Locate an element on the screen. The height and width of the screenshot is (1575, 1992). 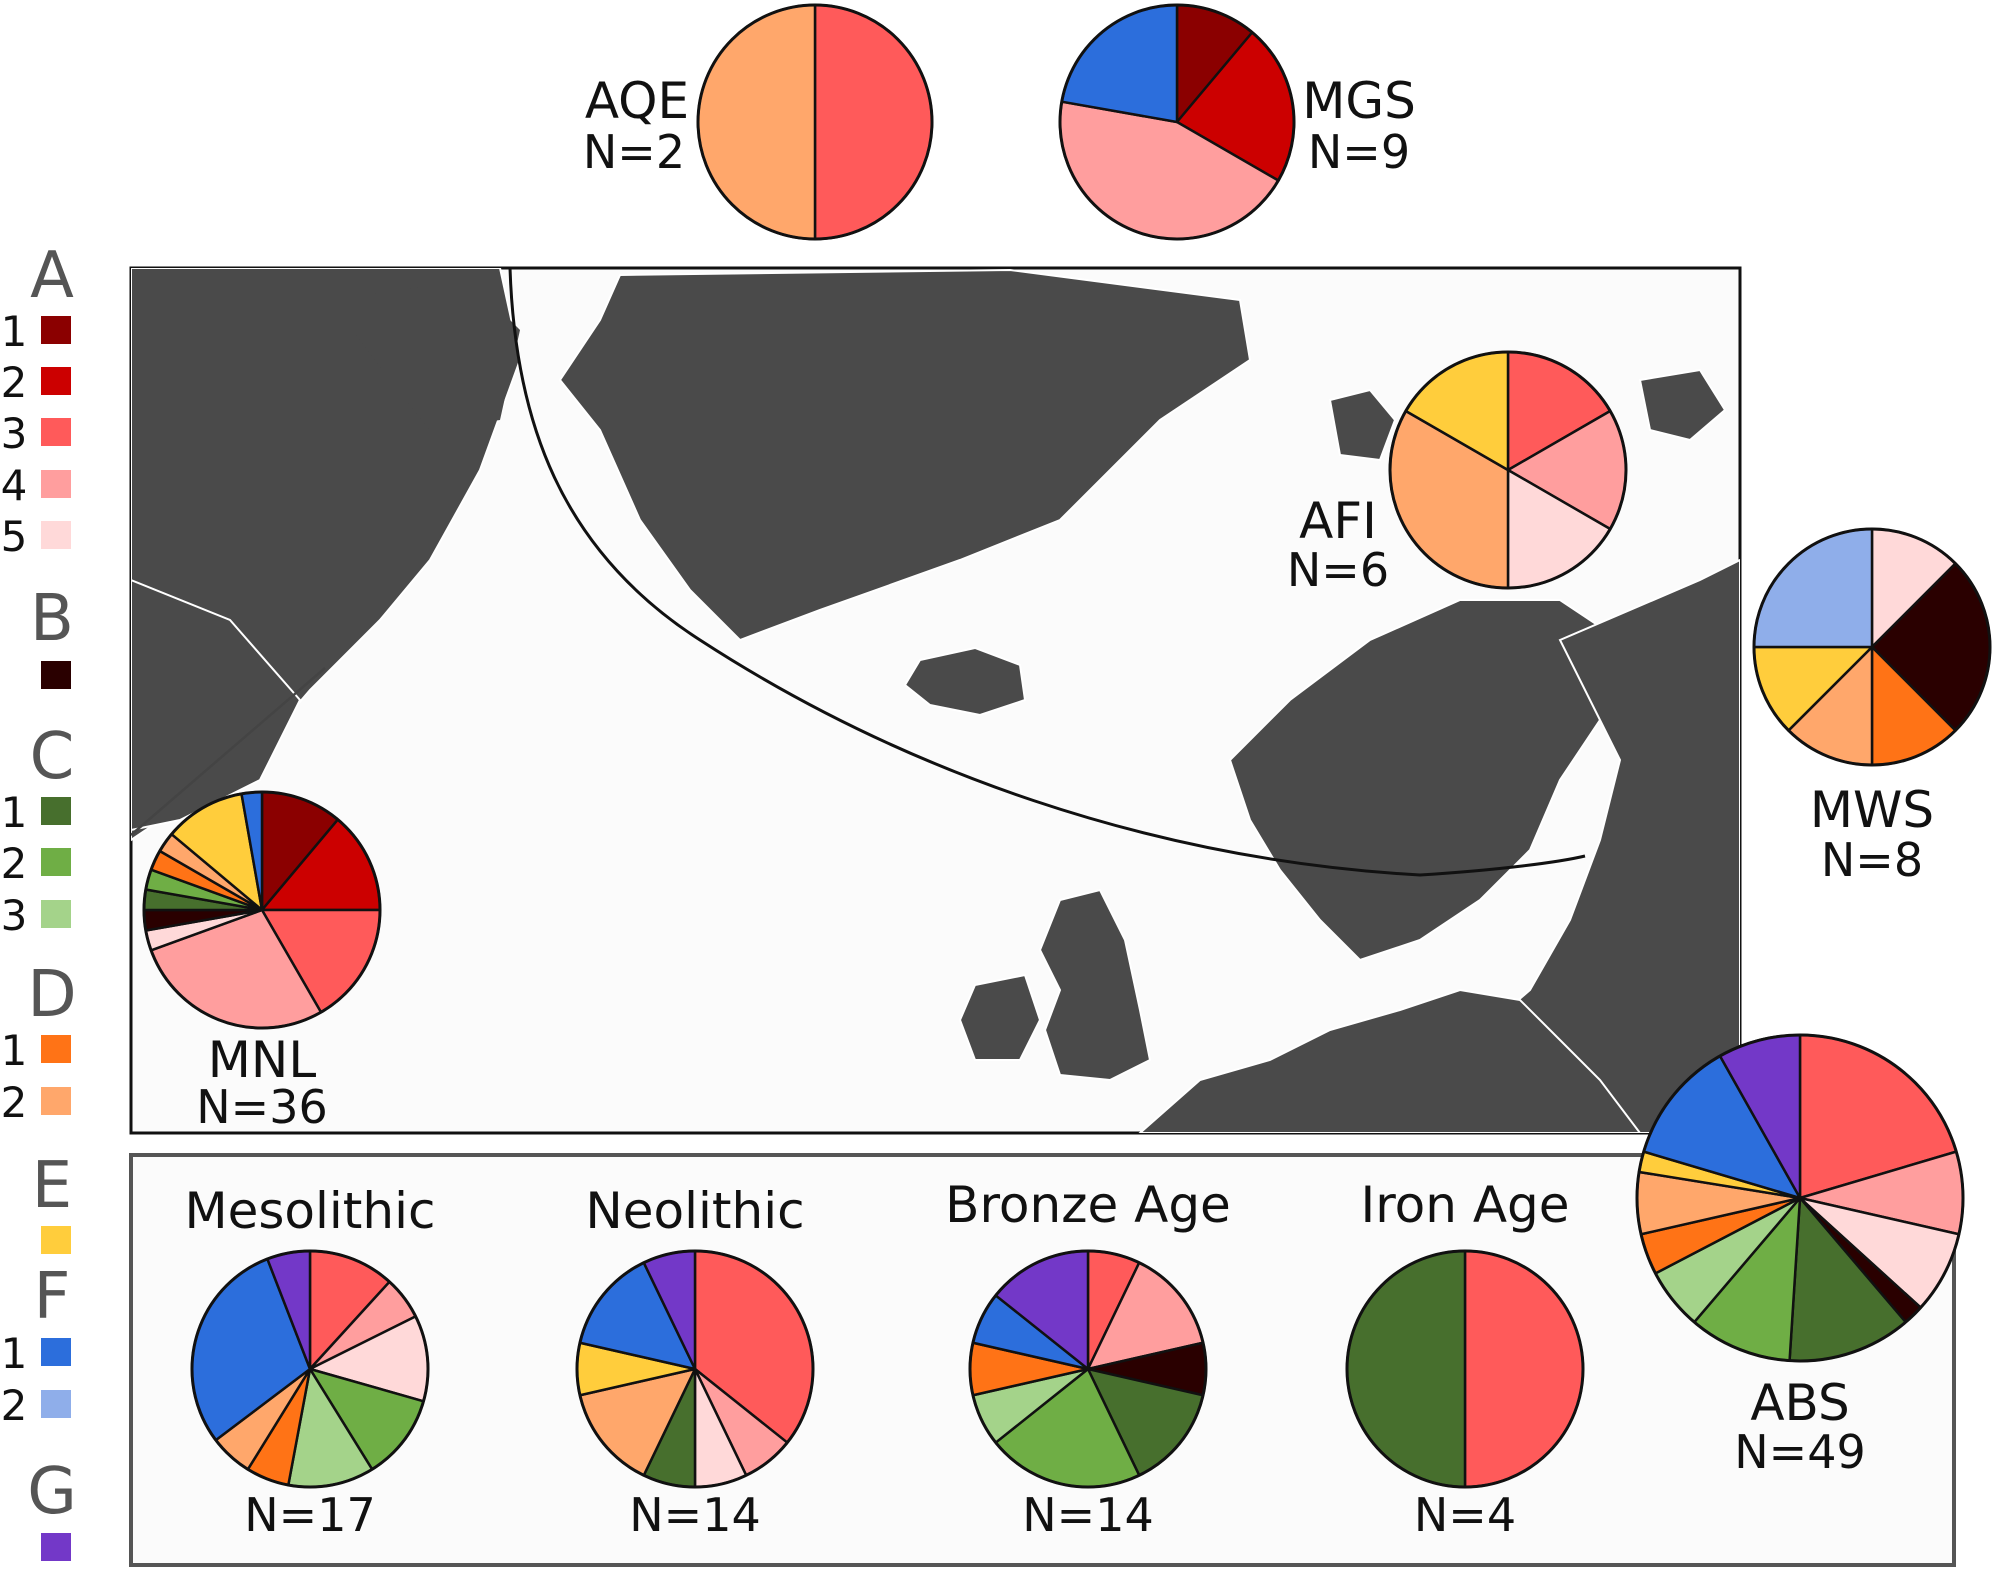
map-diagonal-line is located at coordinates (228, 751).